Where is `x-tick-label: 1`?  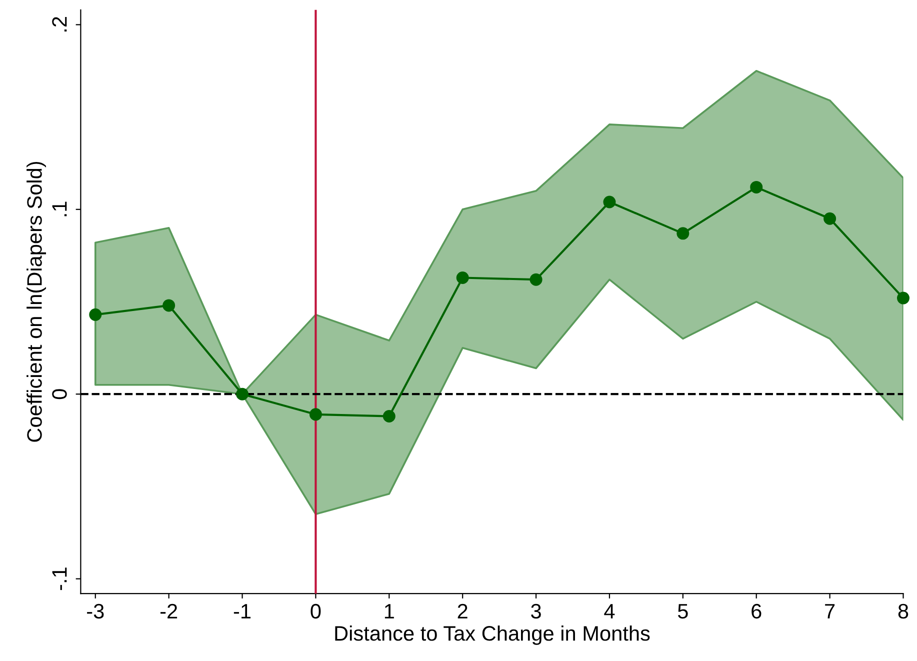 x-tick-label: 1 is located at coordinates (389, 611).